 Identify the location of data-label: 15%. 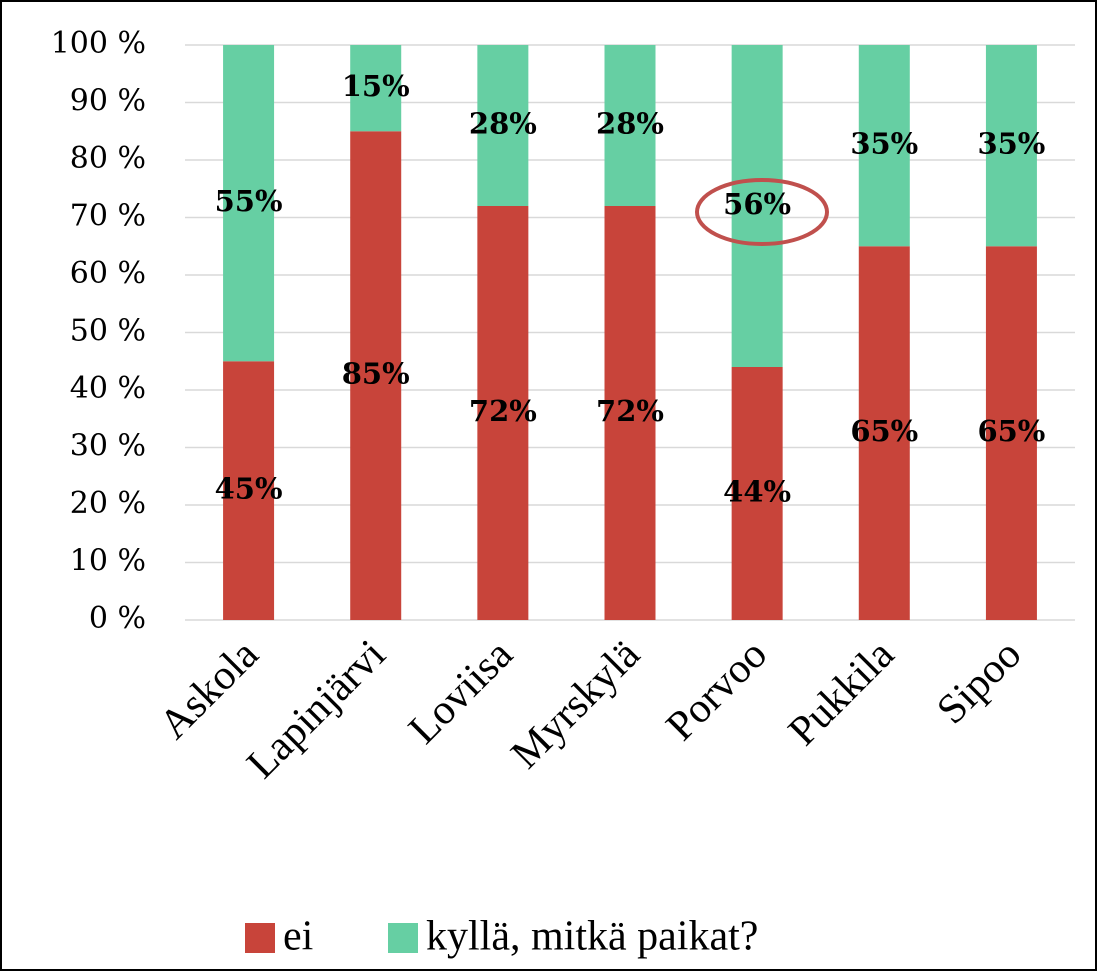
(376, 86).